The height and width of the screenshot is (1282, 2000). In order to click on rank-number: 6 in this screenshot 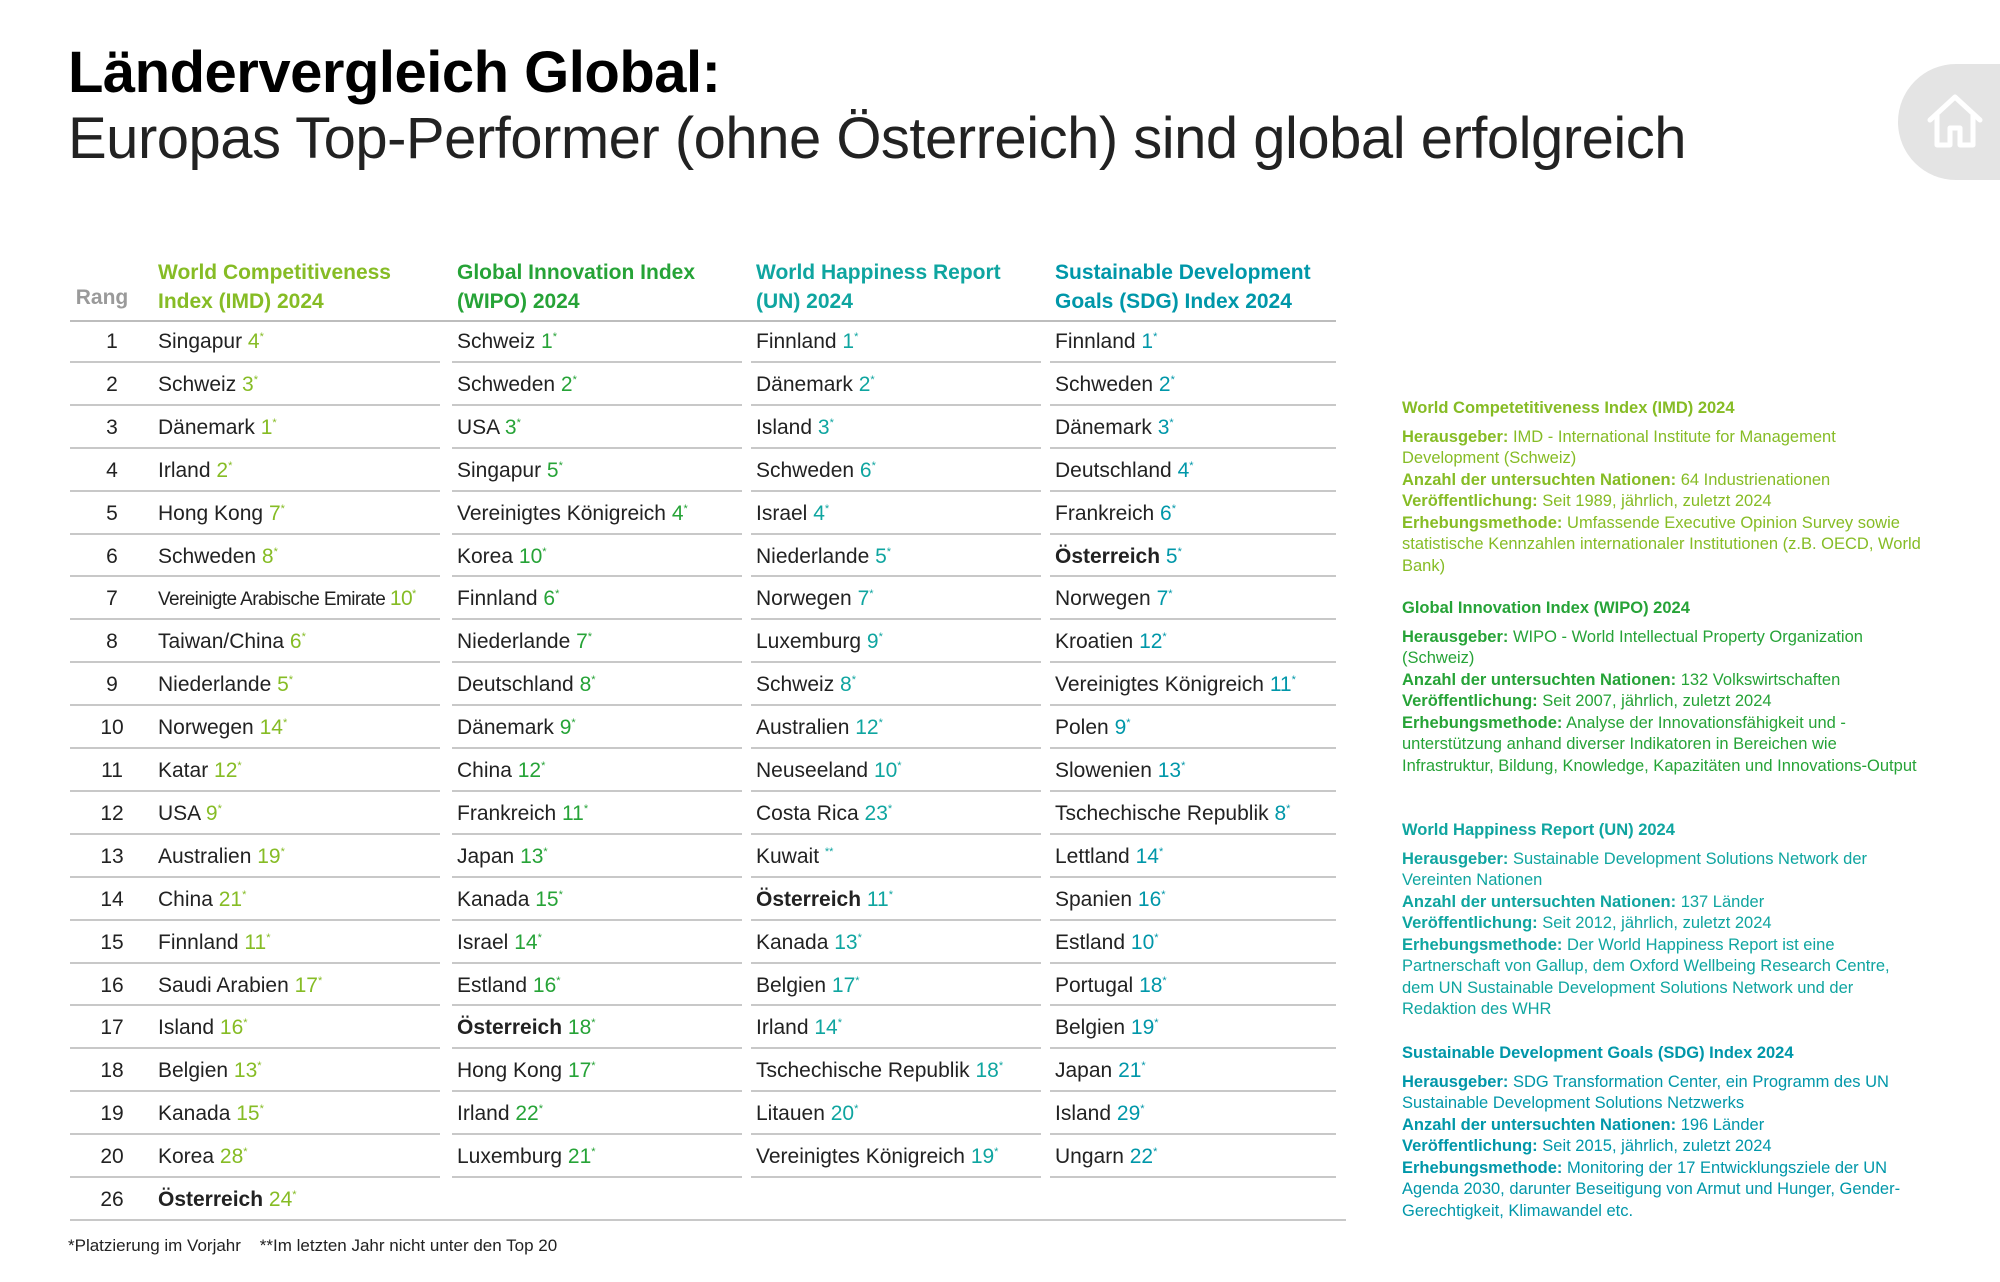, I will do `click(112, 556)`.